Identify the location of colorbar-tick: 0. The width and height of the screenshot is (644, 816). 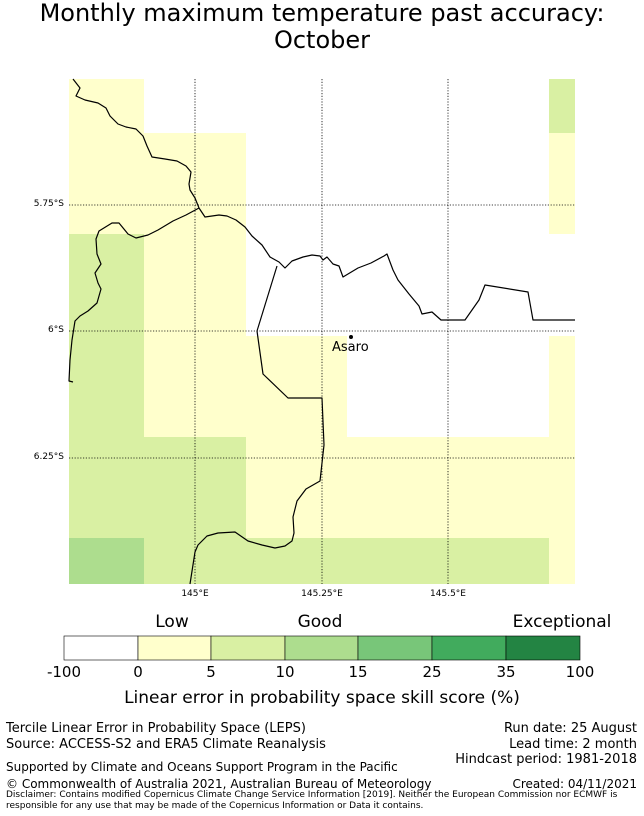
(138, 672).